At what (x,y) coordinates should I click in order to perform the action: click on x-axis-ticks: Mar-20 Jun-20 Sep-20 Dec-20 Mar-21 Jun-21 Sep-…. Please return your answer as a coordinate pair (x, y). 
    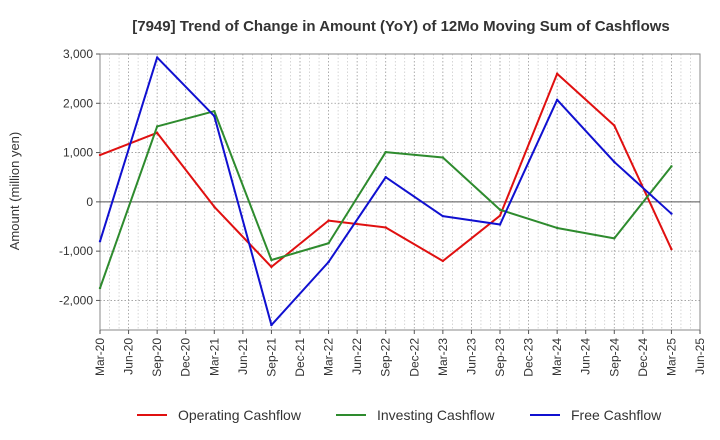
    Looking at the image, I should click on (400, 353).